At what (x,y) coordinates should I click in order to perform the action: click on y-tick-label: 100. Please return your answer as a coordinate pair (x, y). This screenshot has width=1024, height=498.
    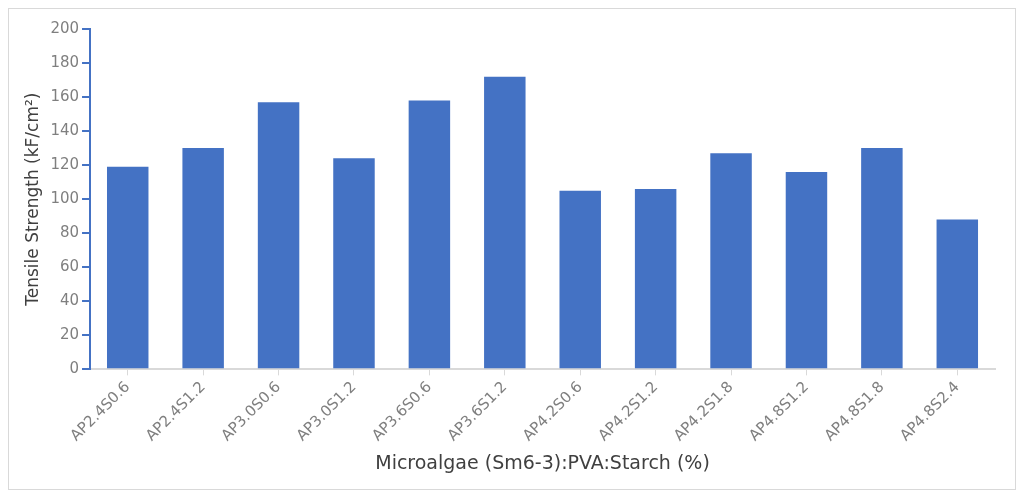
    Looking at the image, I should click on (65, 198).